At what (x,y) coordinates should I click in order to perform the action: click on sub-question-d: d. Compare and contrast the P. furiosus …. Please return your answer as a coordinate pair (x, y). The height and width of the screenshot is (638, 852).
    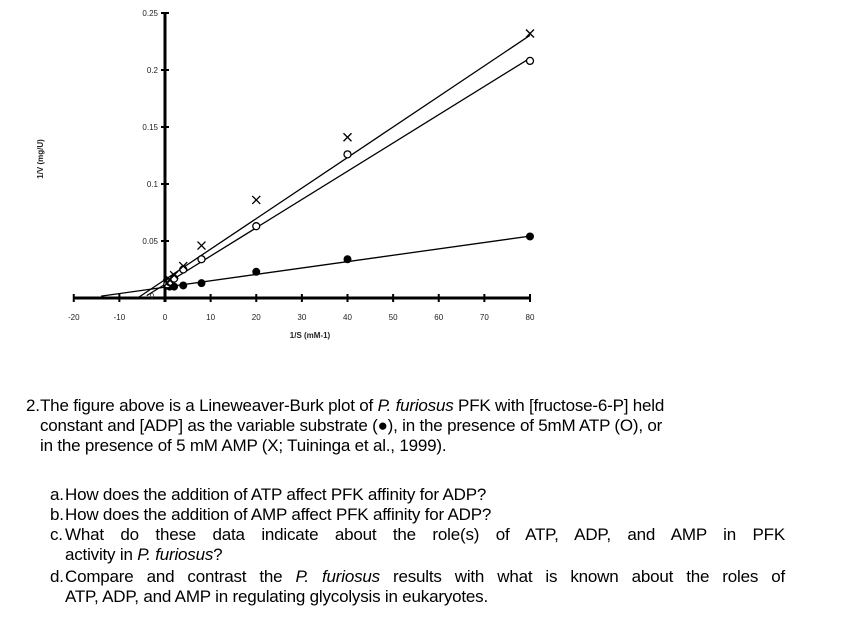
    Looking at the image, I should click on (427, 587).